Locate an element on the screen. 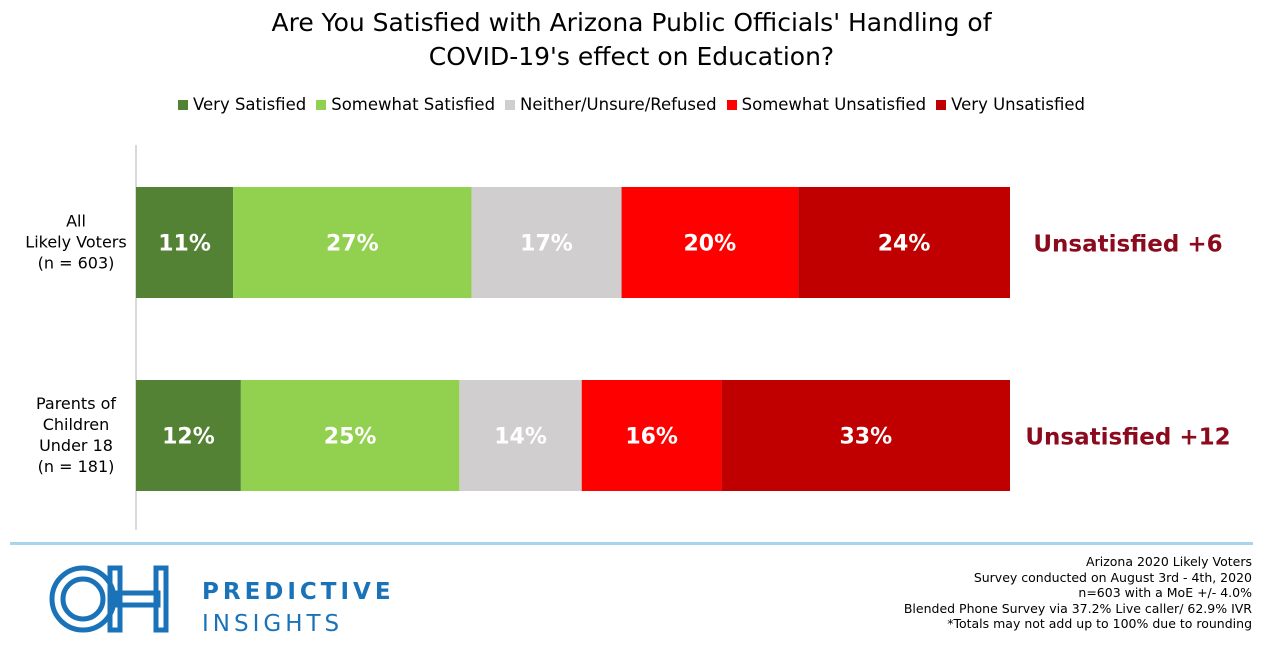 This screenshot has width=1263, height=662. survey-note: Arizona 2020 Likely Voters is located at coordinates (1169, 561).